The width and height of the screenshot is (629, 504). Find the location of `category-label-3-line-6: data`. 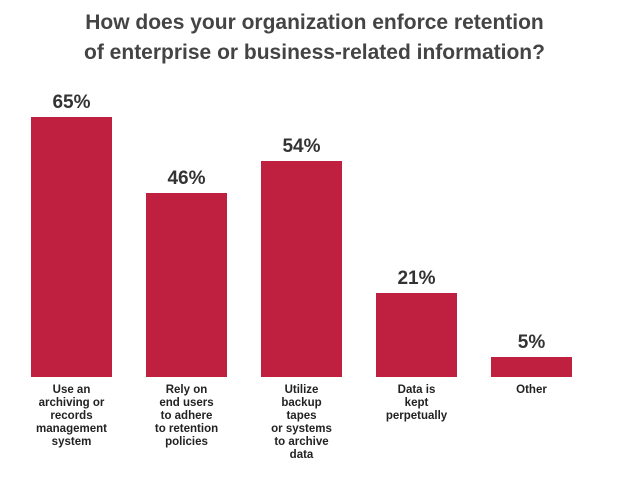

category-label-3-line-6: data is located at coordinates (302, 455).